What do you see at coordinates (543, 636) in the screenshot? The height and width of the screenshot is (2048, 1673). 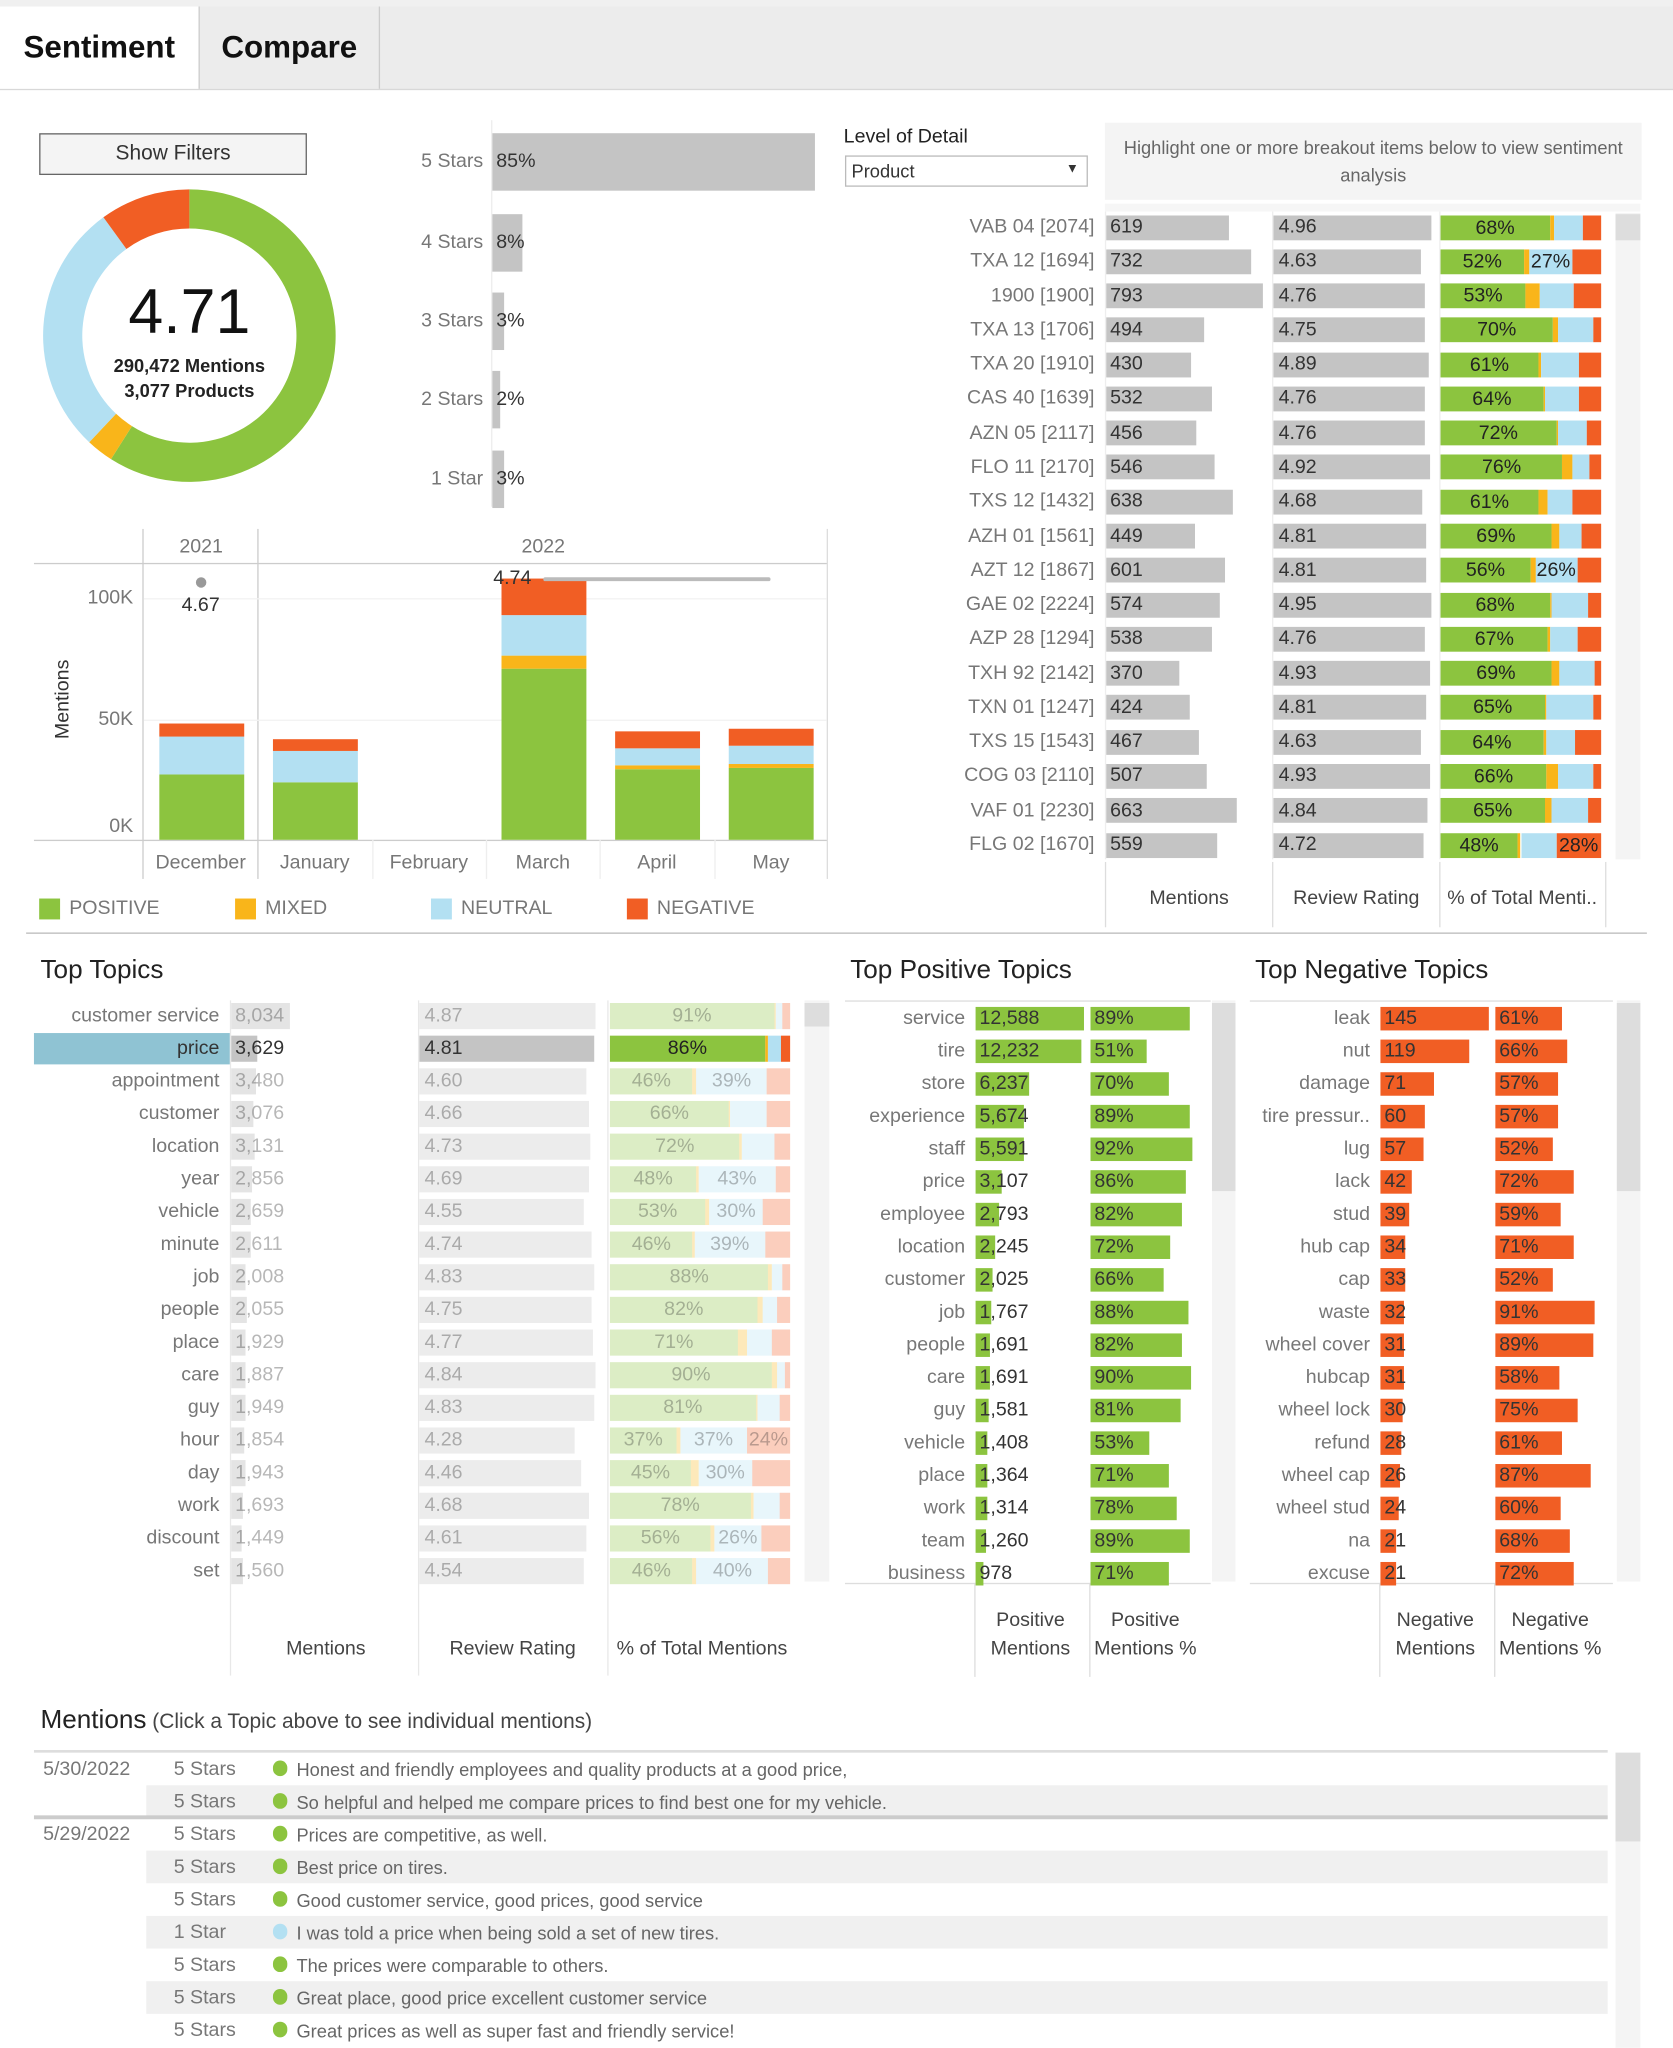 I see `bar-neutral-march` at bounding box center [543, 636].